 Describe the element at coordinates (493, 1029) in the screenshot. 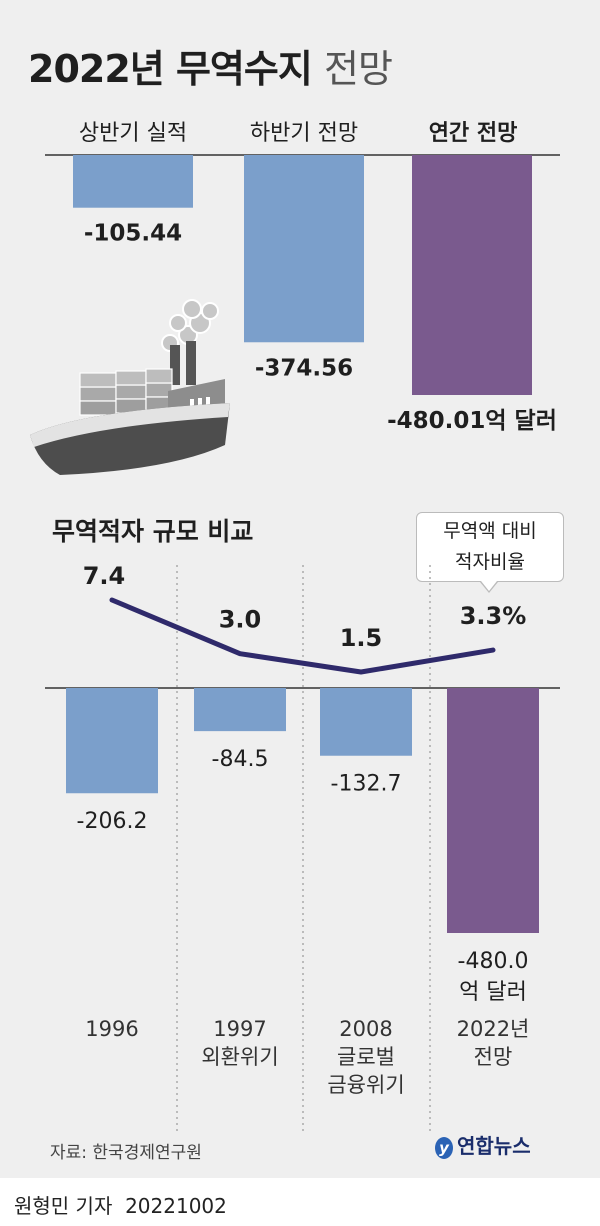

I see `x-tick-label: 2022년` at that location.